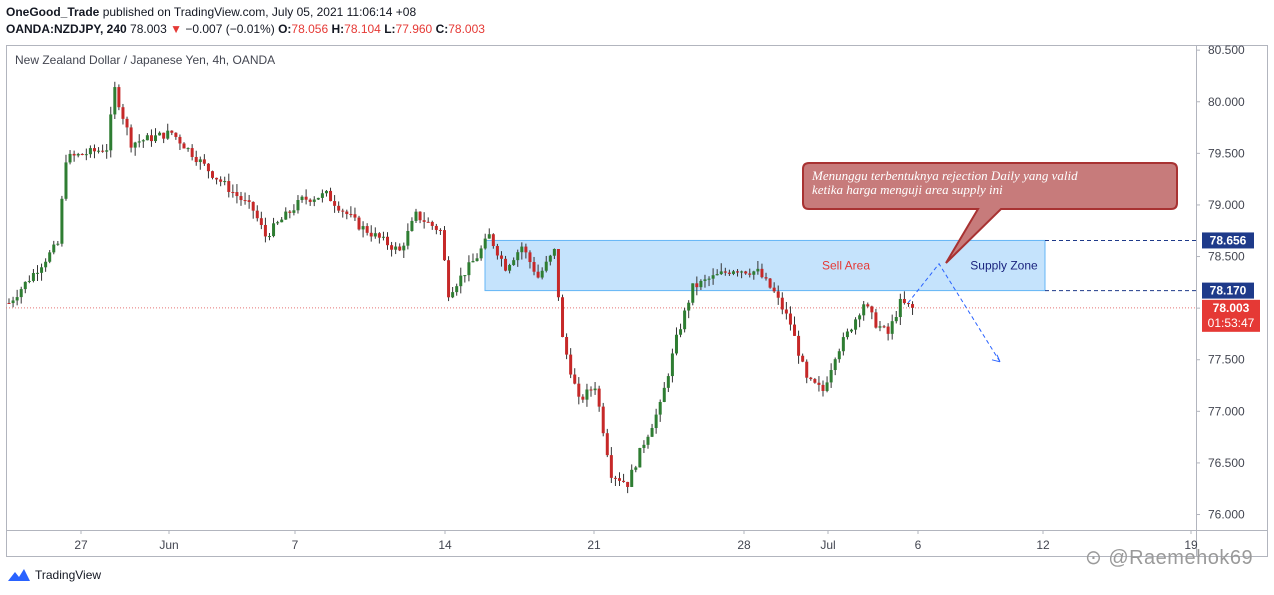 This screenshot has width=1274, height=595. I want to click on level-price-tag-label: 78.170, so click(1228, 291).